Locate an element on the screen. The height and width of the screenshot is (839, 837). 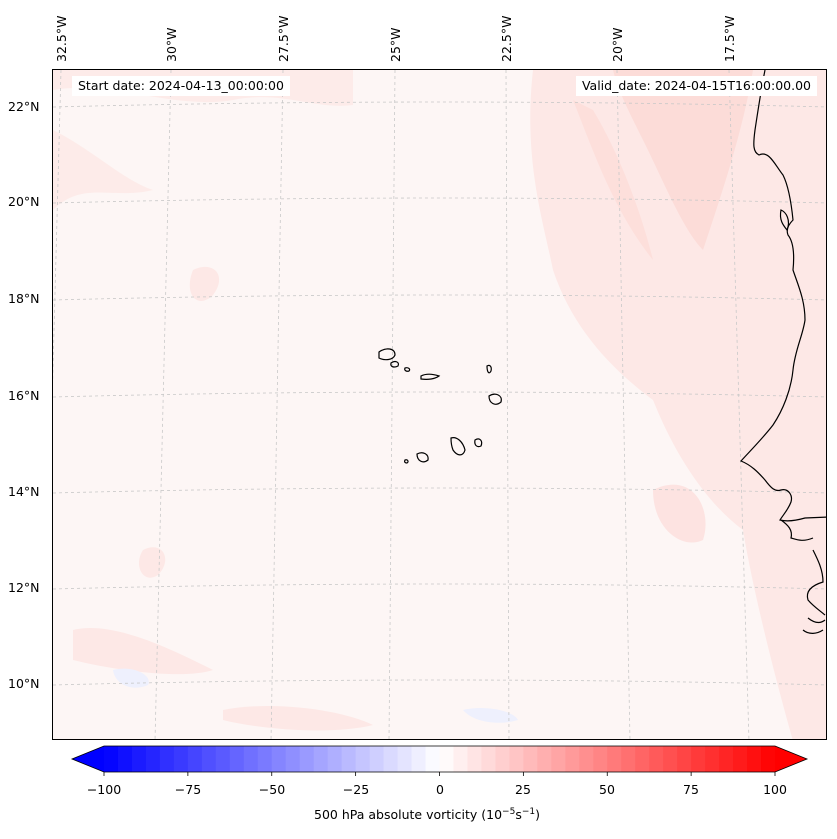
island-maio is located at coordinates (478, 443).